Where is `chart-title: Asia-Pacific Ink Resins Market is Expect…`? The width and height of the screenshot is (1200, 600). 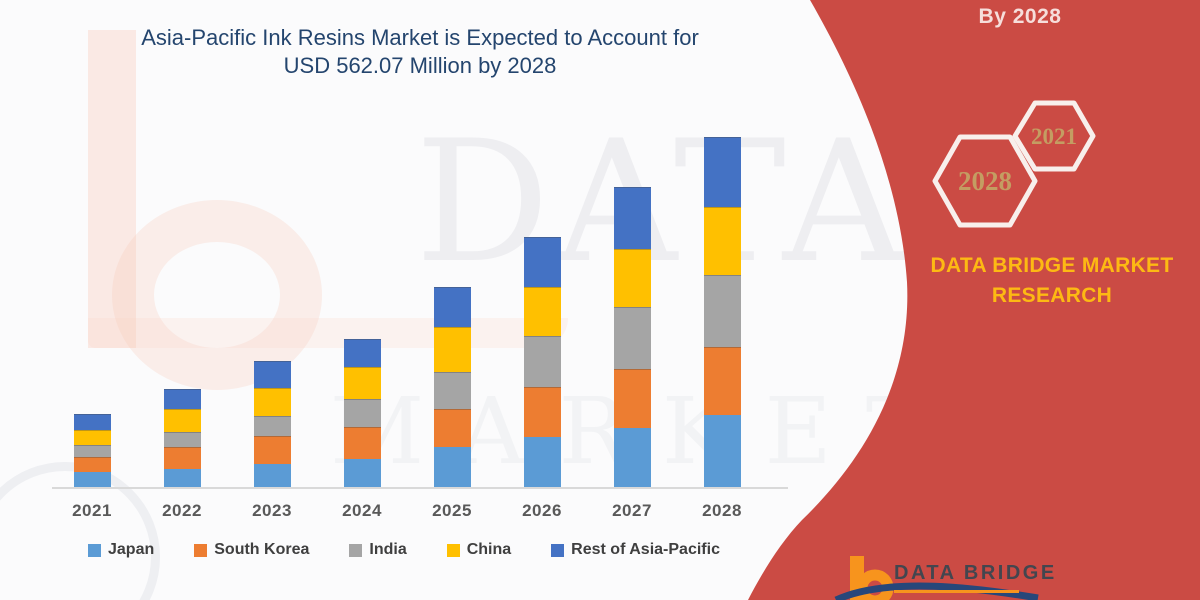
chart-title: Asia-Pacific Ink Resins Market is Expect… is located at coordinates (420, 52).